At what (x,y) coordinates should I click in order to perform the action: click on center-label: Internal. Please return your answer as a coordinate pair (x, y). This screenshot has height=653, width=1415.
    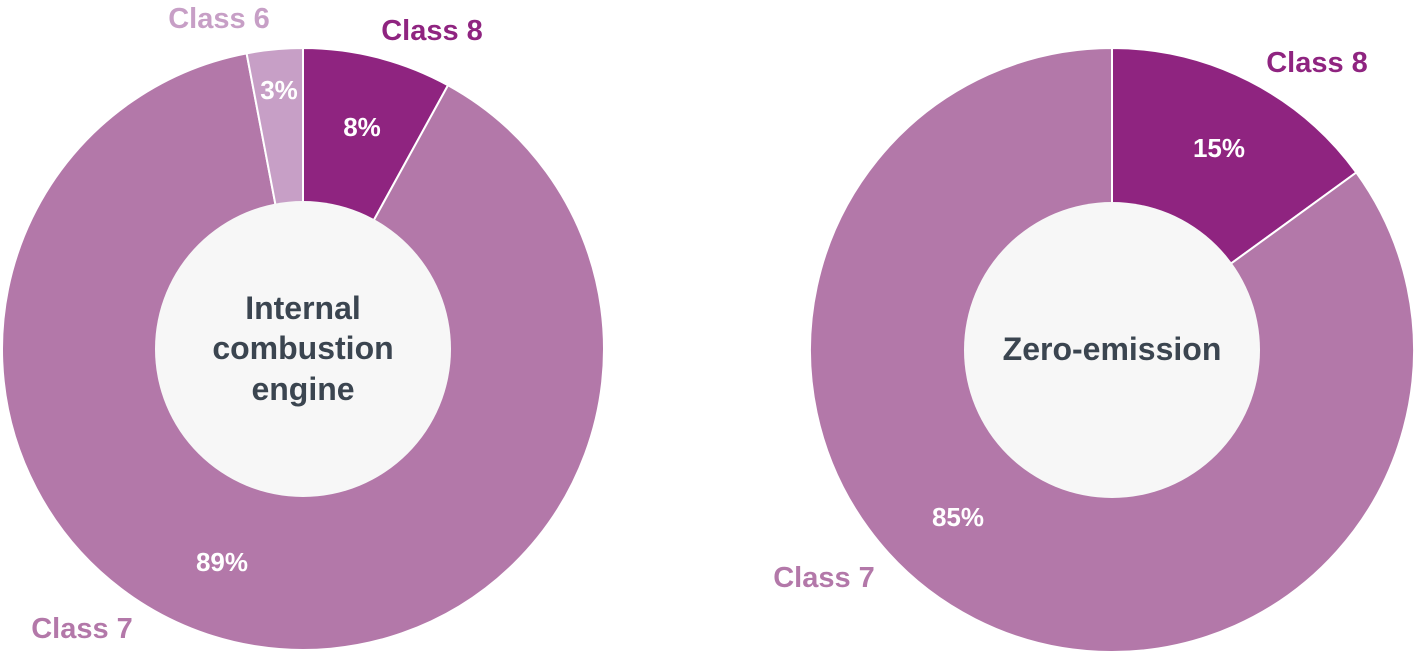
    Looking at the image, I should click on (303, 308).